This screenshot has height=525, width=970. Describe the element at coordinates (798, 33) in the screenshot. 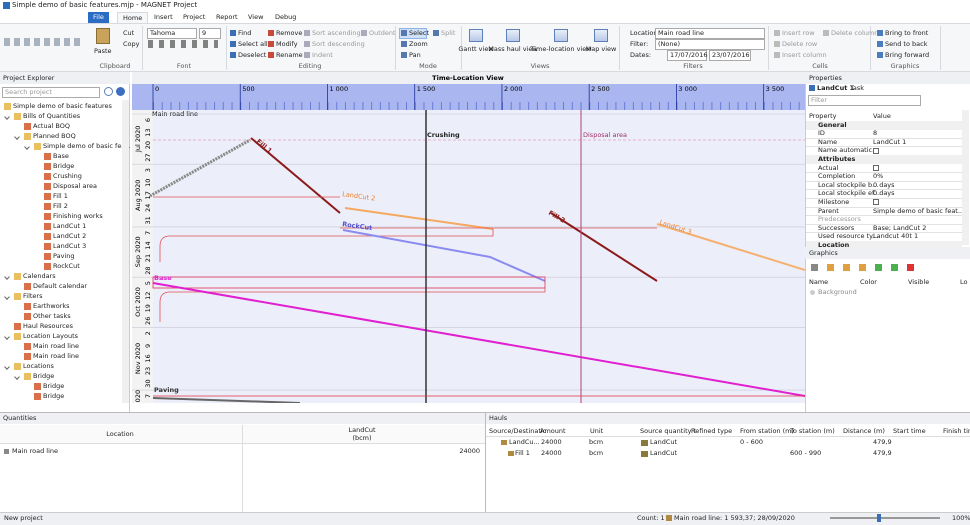

I see `ribbon-button: Insert row` at that location.